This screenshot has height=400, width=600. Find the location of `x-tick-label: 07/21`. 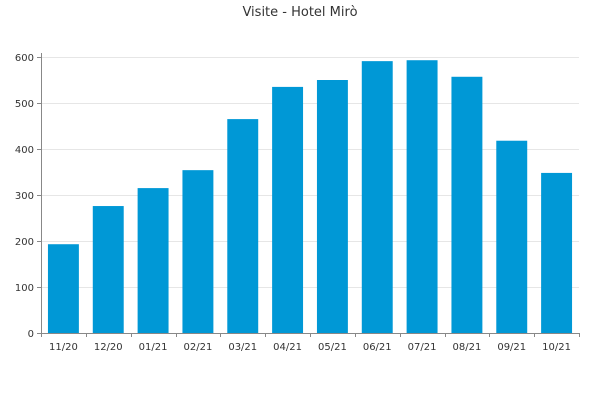

x-tick-label: 07/21 is located at coordinates (422, 347).